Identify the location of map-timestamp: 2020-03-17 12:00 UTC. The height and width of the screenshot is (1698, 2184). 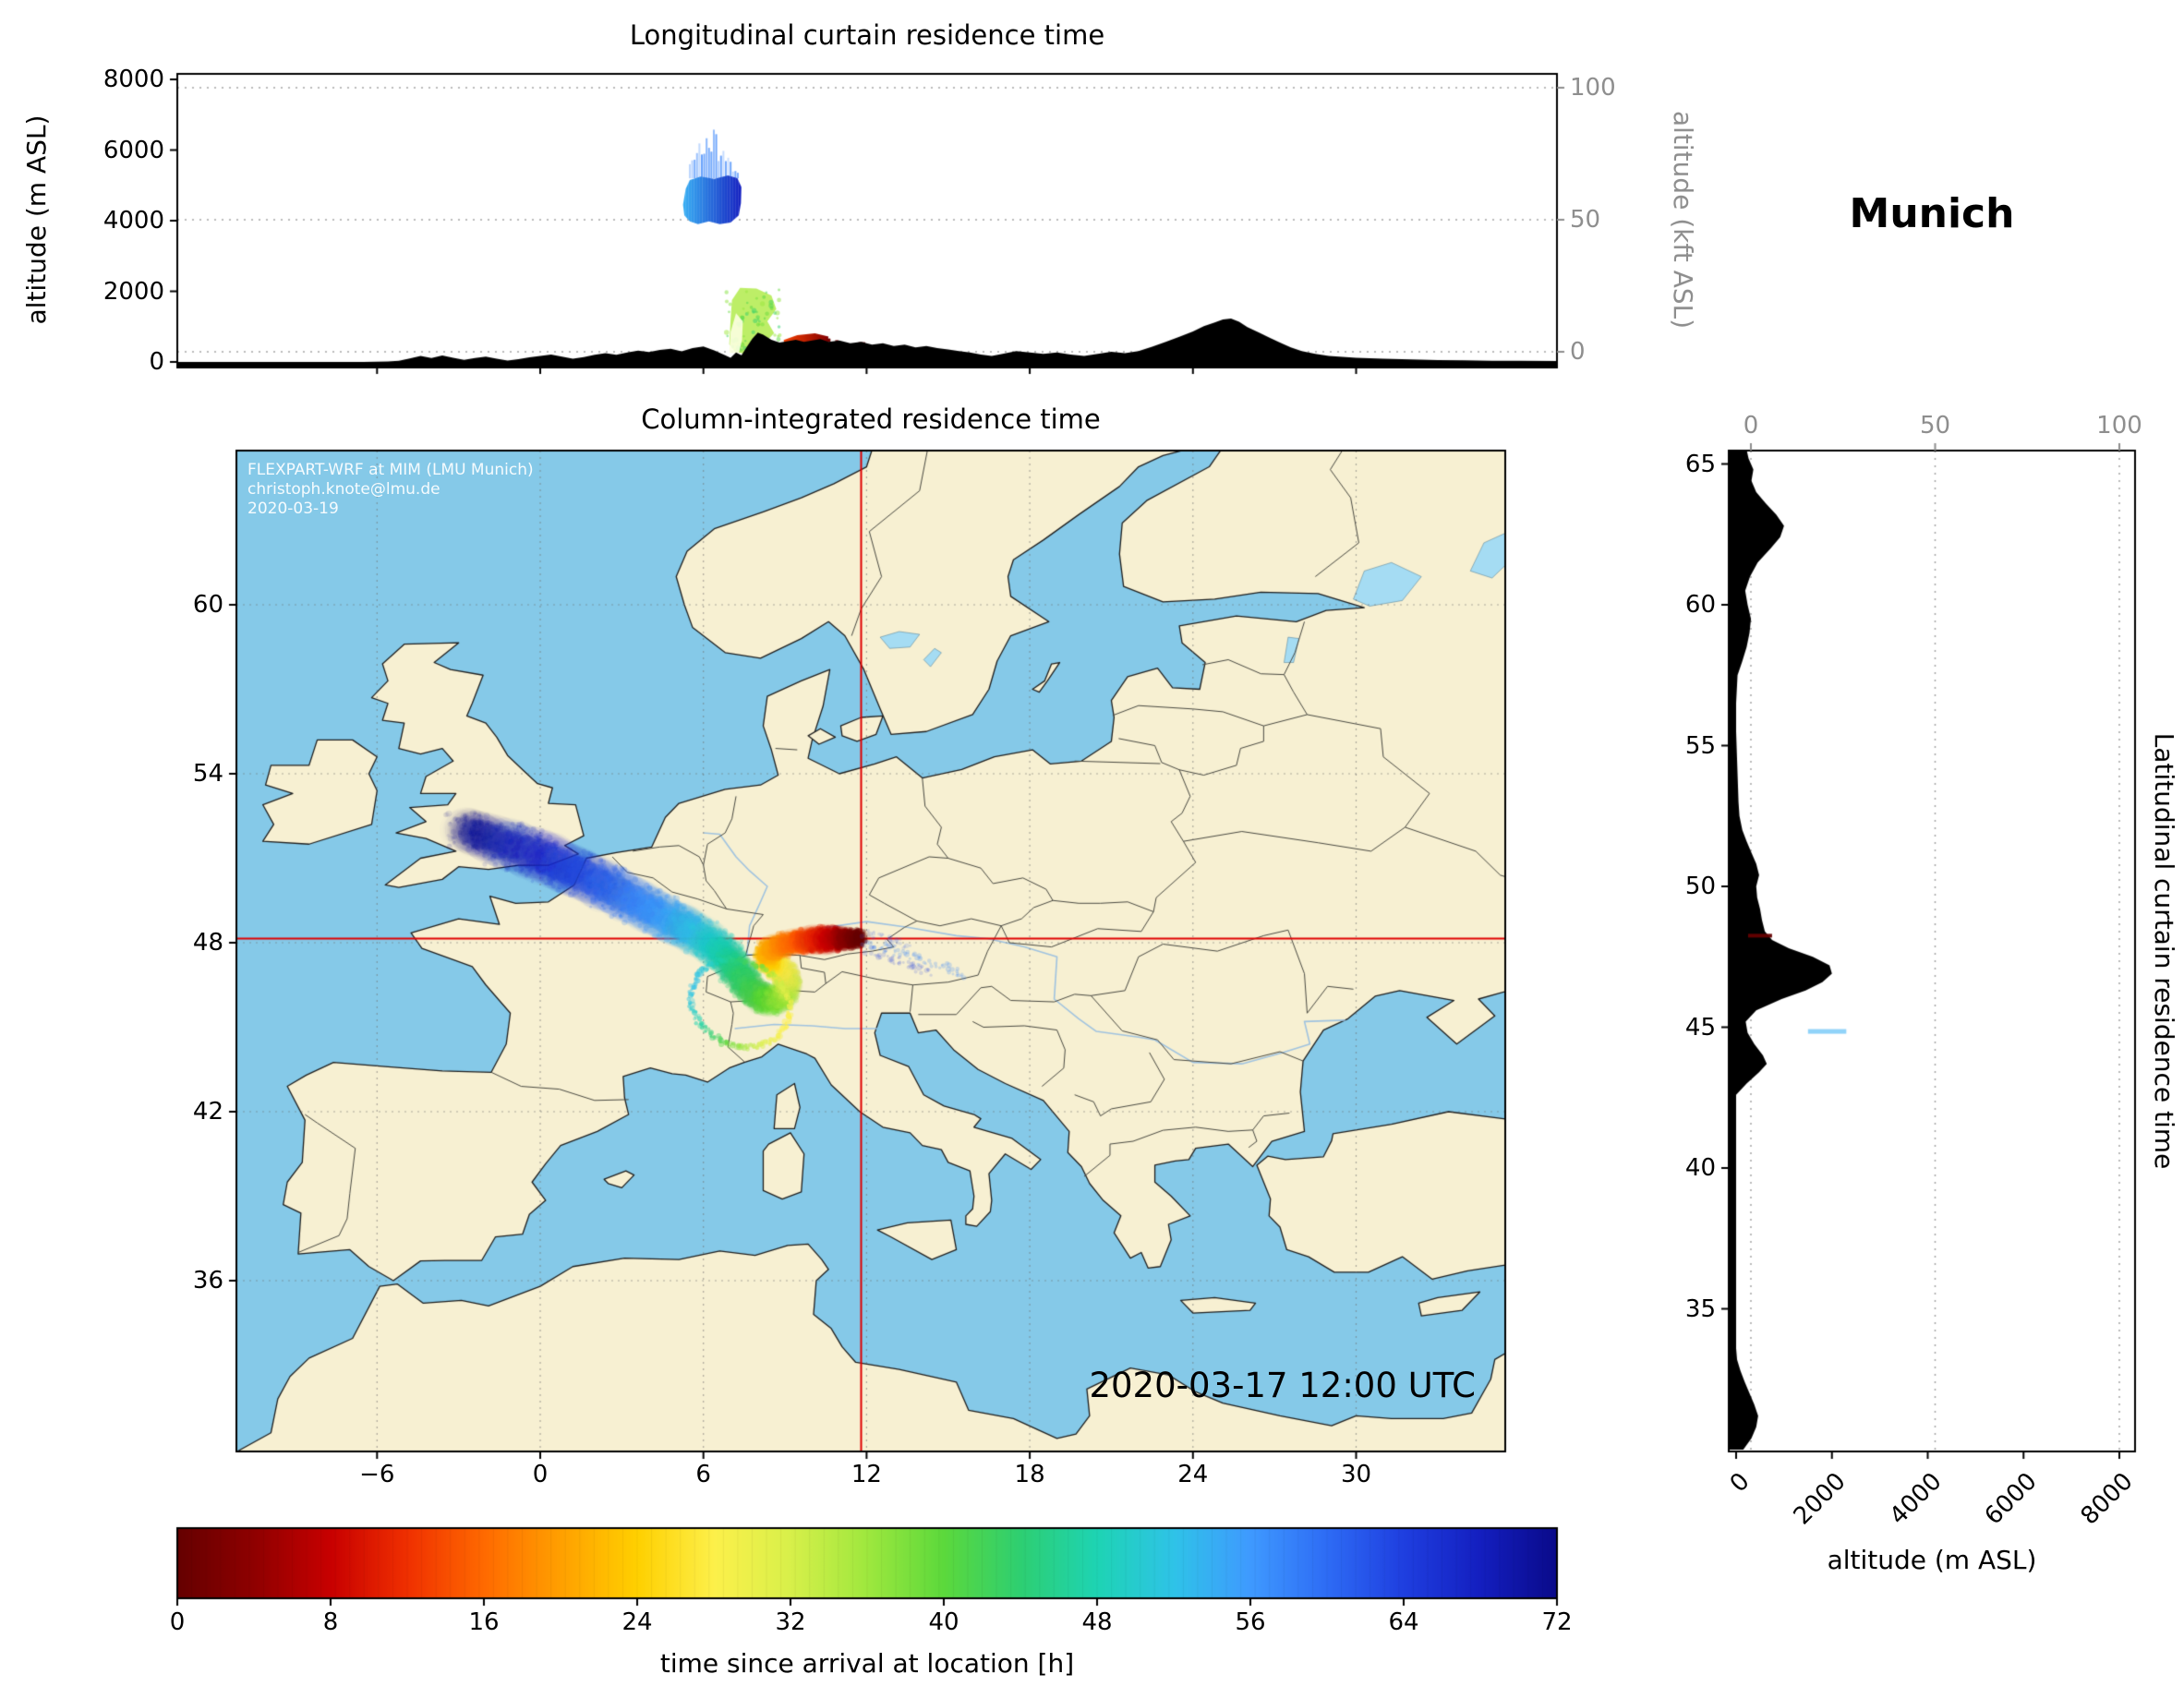
(1282, 1385).